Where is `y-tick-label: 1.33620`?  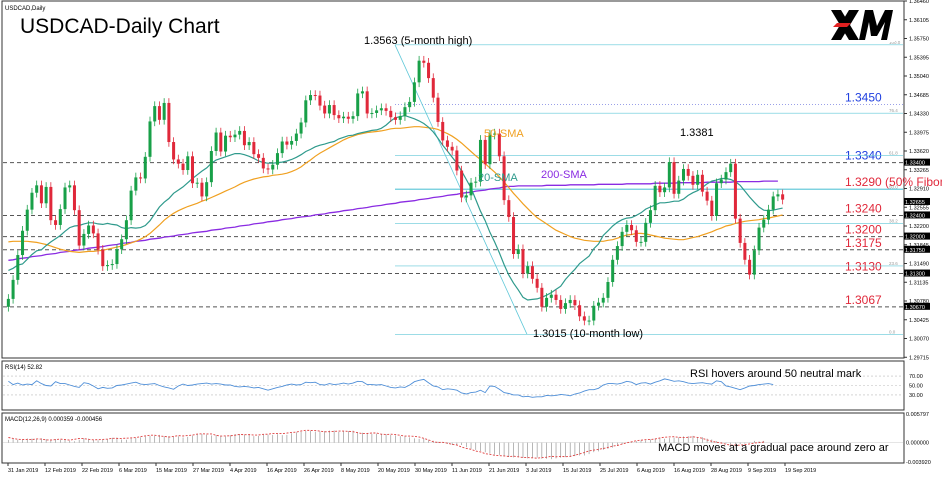
y-tick-label: 1.33620 is located at coordinates (919, 152).